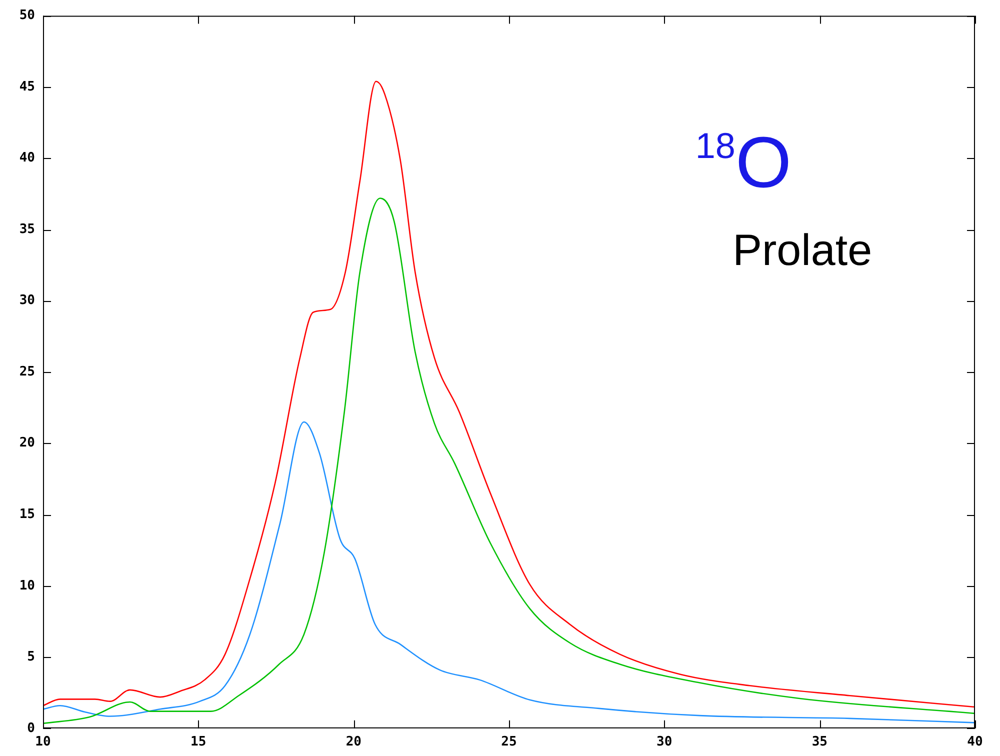 The width and height of the screenshot is (1000, 756). Describe the element at coordinates (802, 251) in the screenshot. I see `annotation: Prolate` at that location.